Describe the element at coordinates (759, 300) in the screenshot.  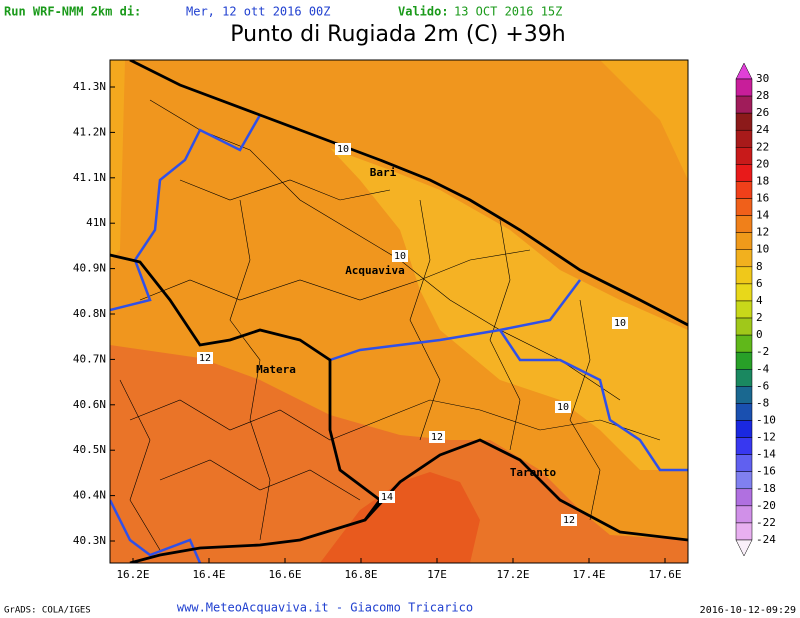
I see `colorbar-label: 4` at that location.